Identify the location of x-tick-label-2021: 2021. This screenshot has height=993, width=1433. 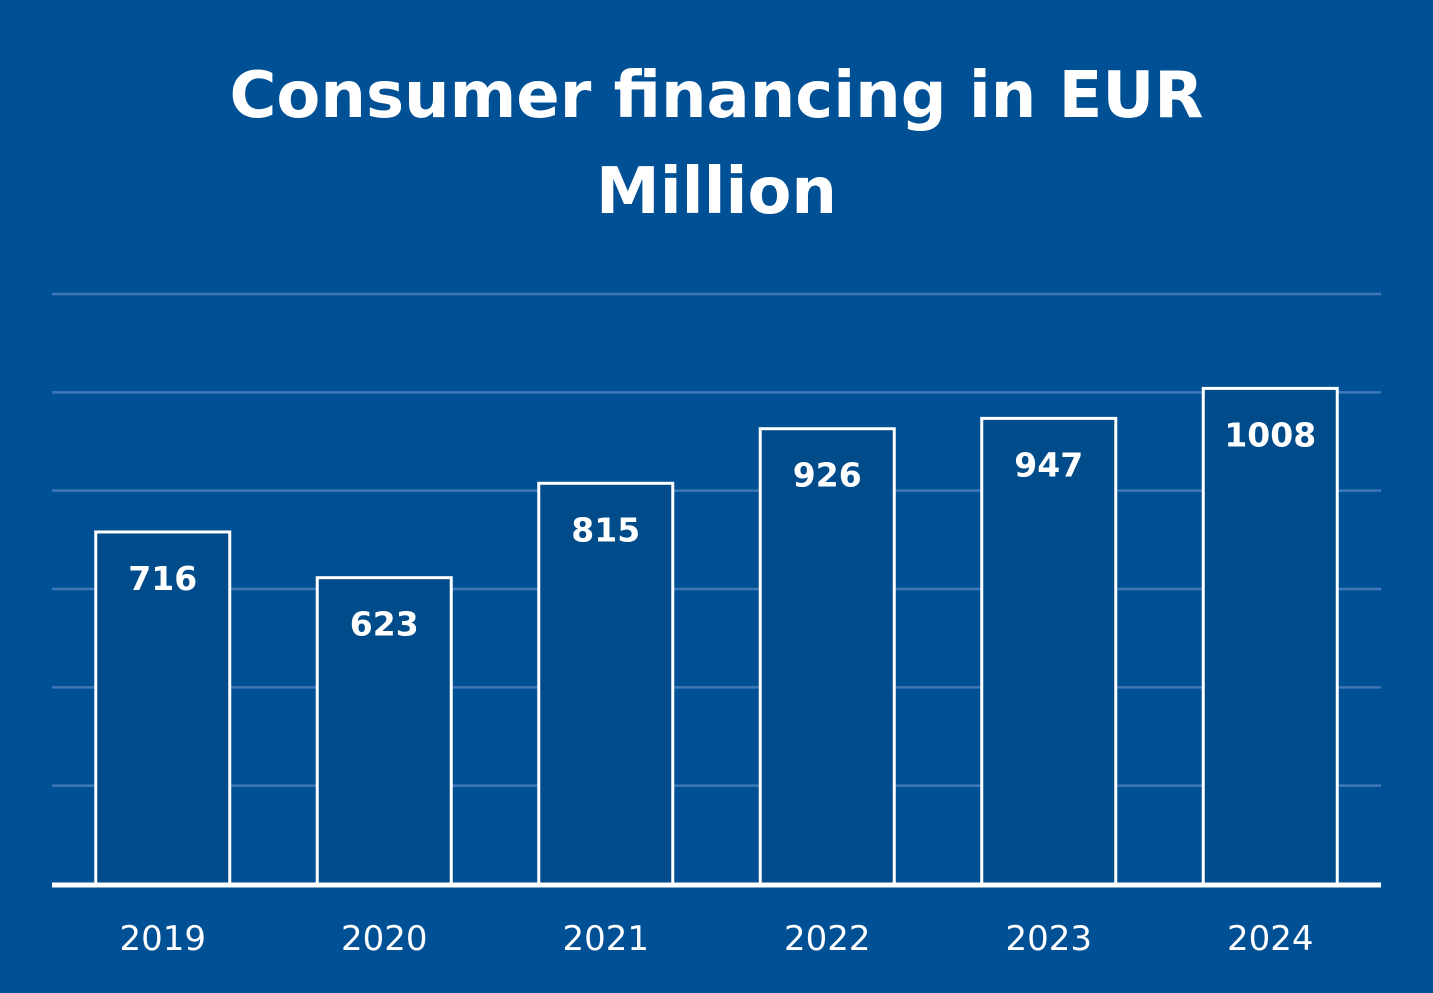
(605, 939).